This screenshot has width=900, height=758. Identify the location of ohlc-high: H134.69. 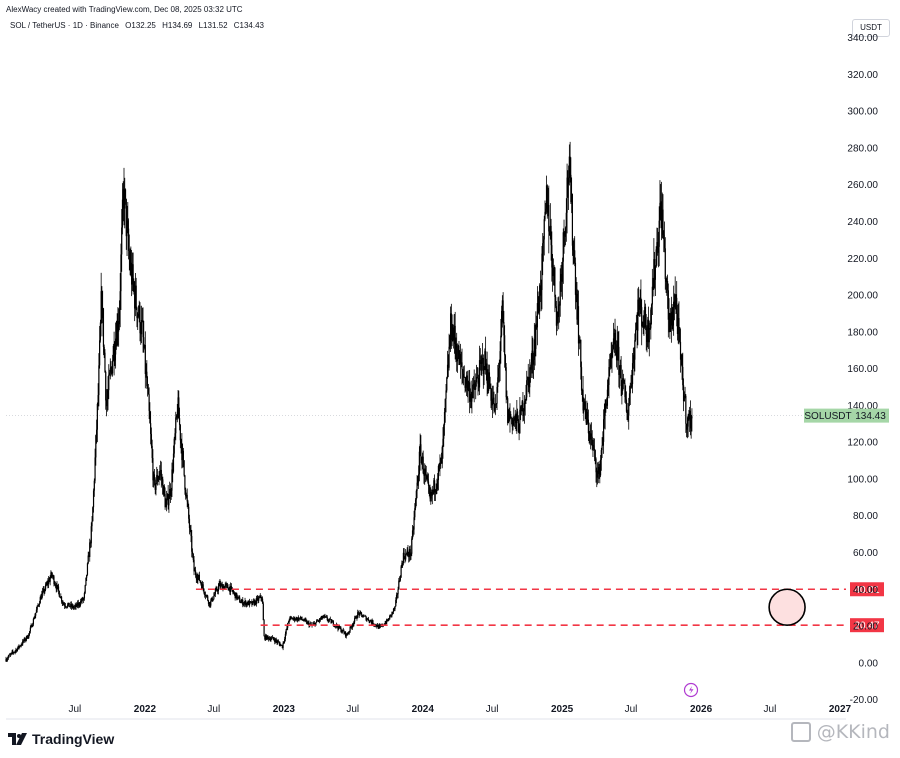
(177, 25).